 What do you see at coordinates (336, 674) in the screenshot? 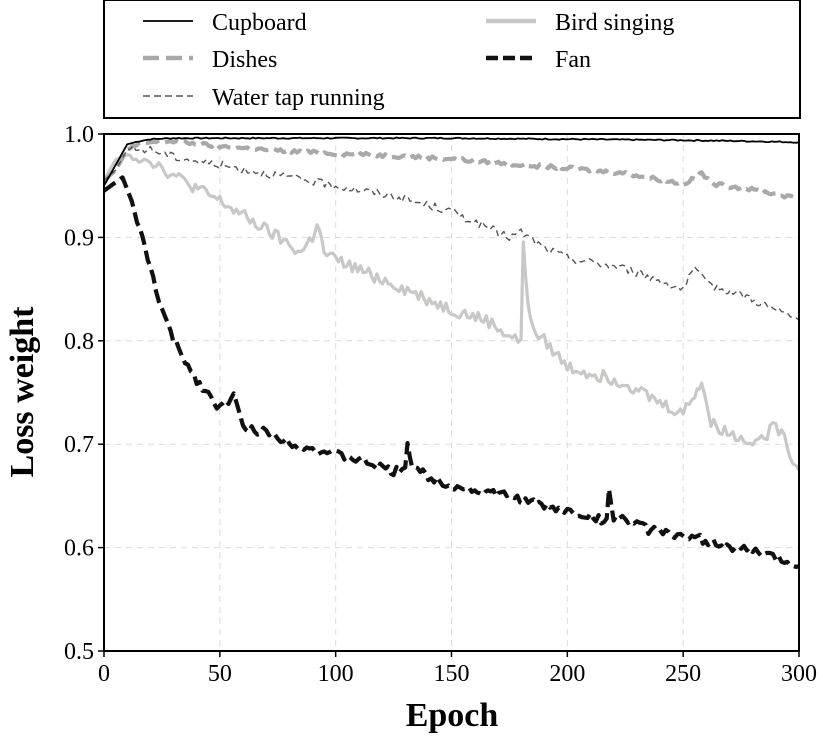
I see `x-tick-label: 100` at bounding box center [336, 674].